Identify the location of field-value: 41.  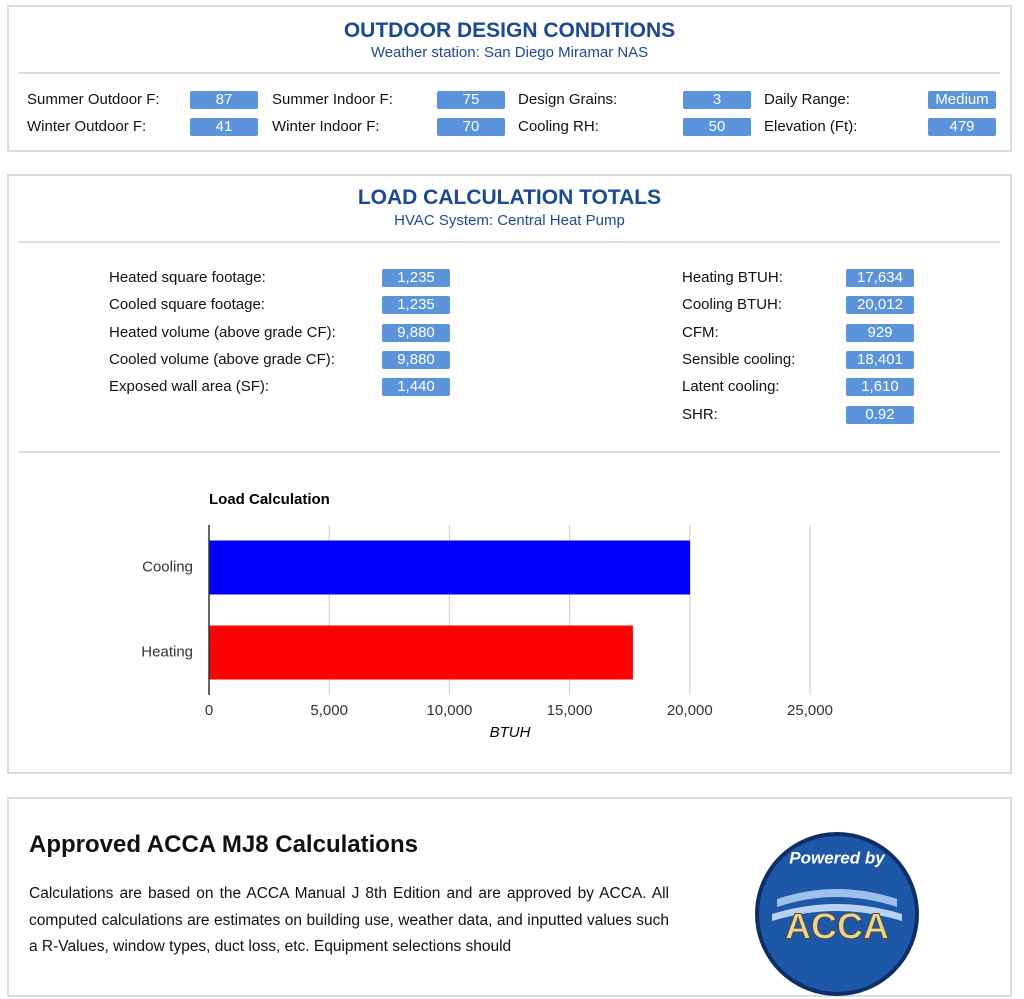
(224, 127).